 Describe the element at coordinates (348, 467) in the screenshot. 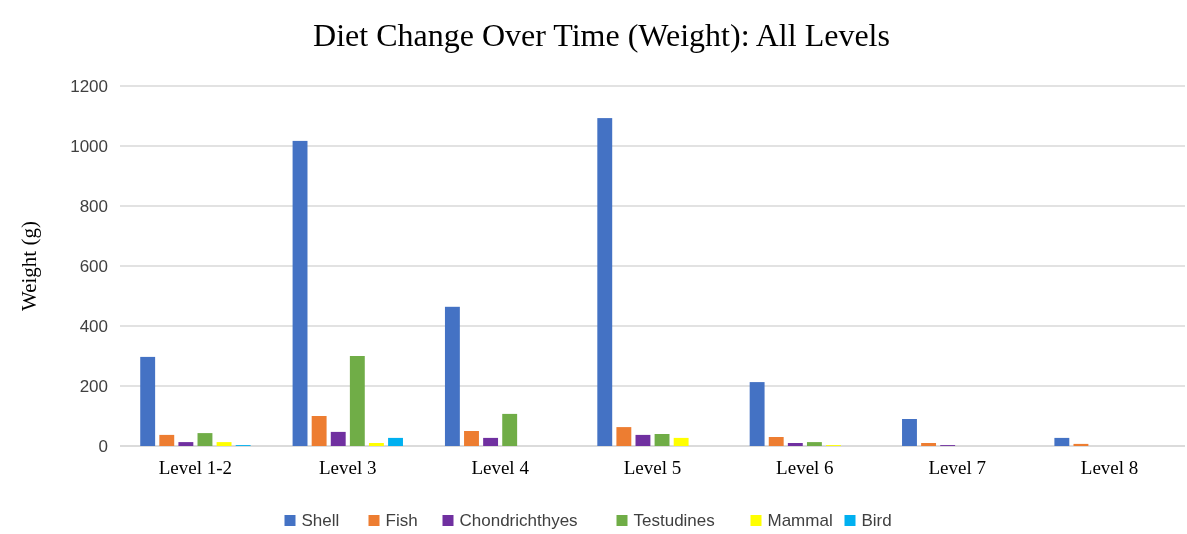

I see `x-tick-label: Level 3` at that location.